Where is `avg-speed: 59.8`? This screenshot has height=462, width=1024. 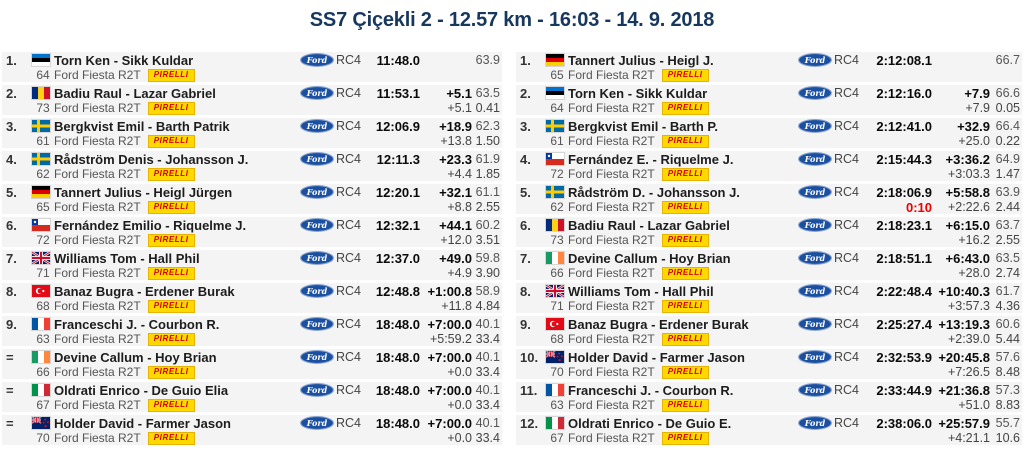 avg-speed: 59.8 is located at coordinates (487, 258).